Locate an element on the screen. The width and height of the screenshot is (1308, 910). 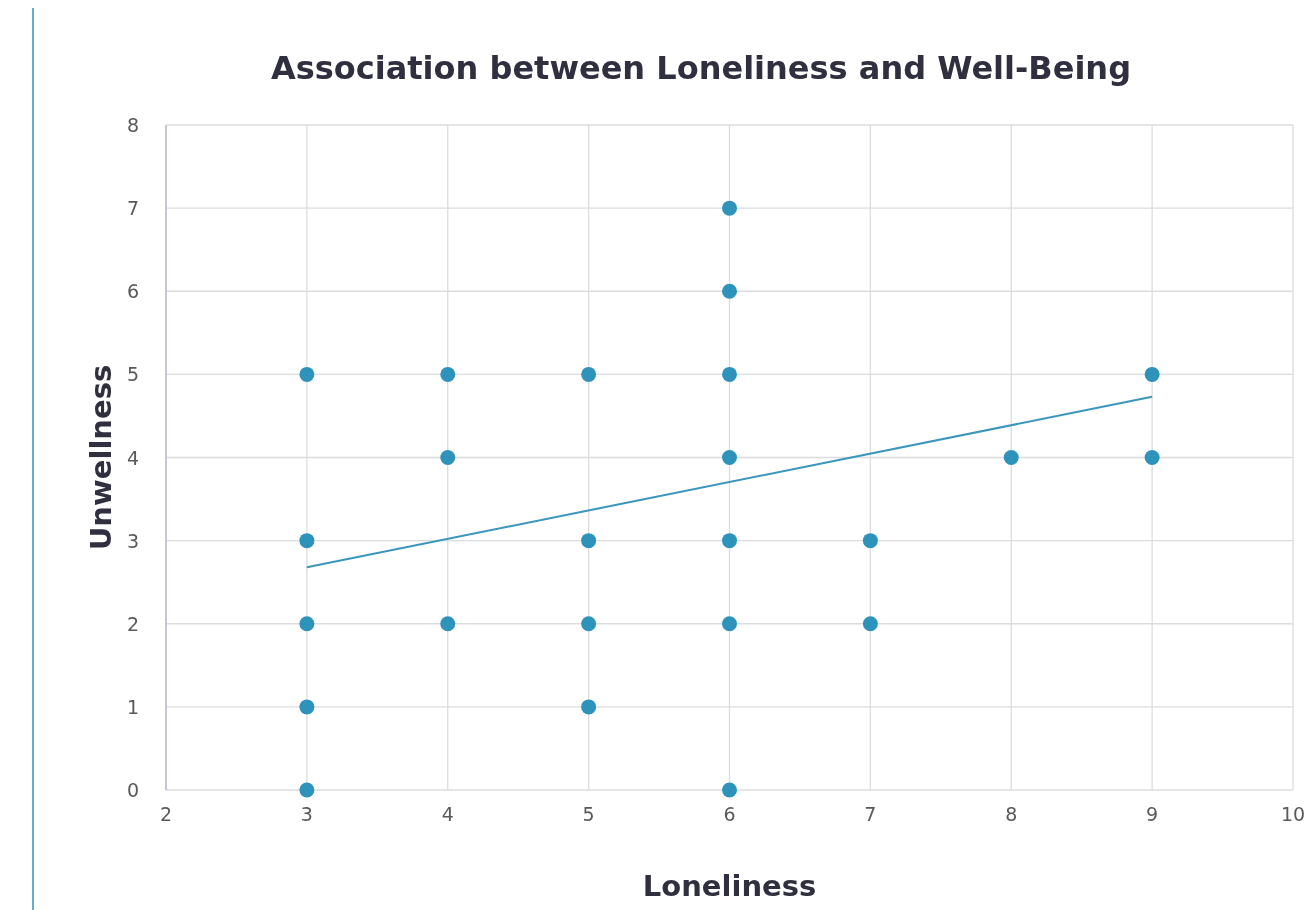
x-tick-label: 2 is located at coordinates (166, 814).